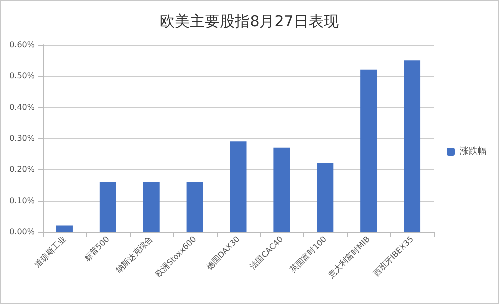  I want to click on y-tick-label: 0.60%, so click(23, 45).